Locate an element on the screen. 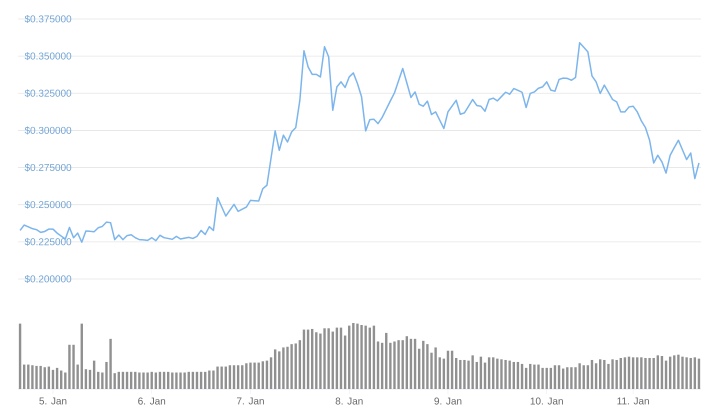 The image size is (728, 410). x-tick-label: 11. Jan is located at coordinates (633, 401).